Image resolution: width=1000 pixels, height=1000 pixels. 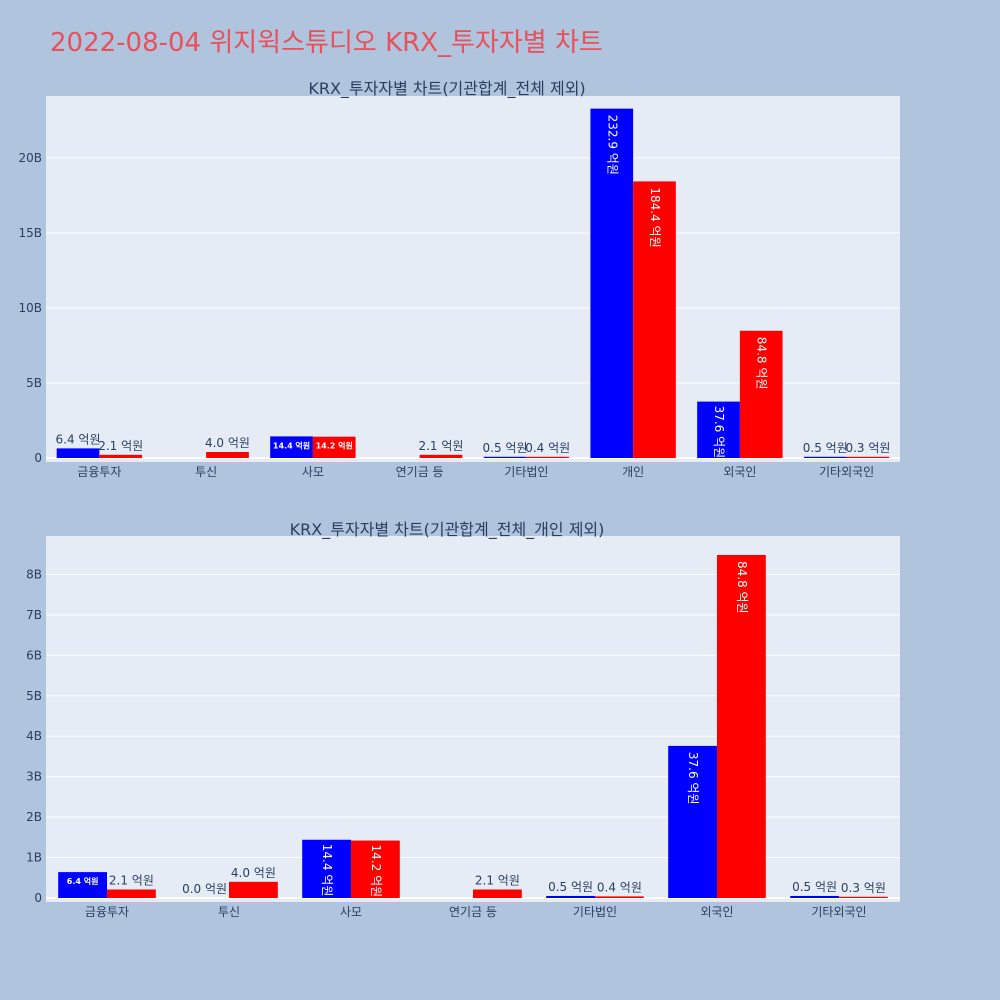 What do you see at coordinates (30, 233) in the screenshot?
I see `y-tick-label: 15B` at bounding box center [30, 233].